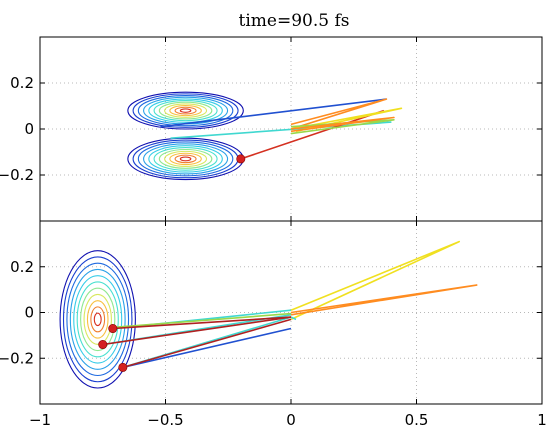 This screenshot has width=554, height=434. I want to click on x-tick-label: 1, so click(542, 420).